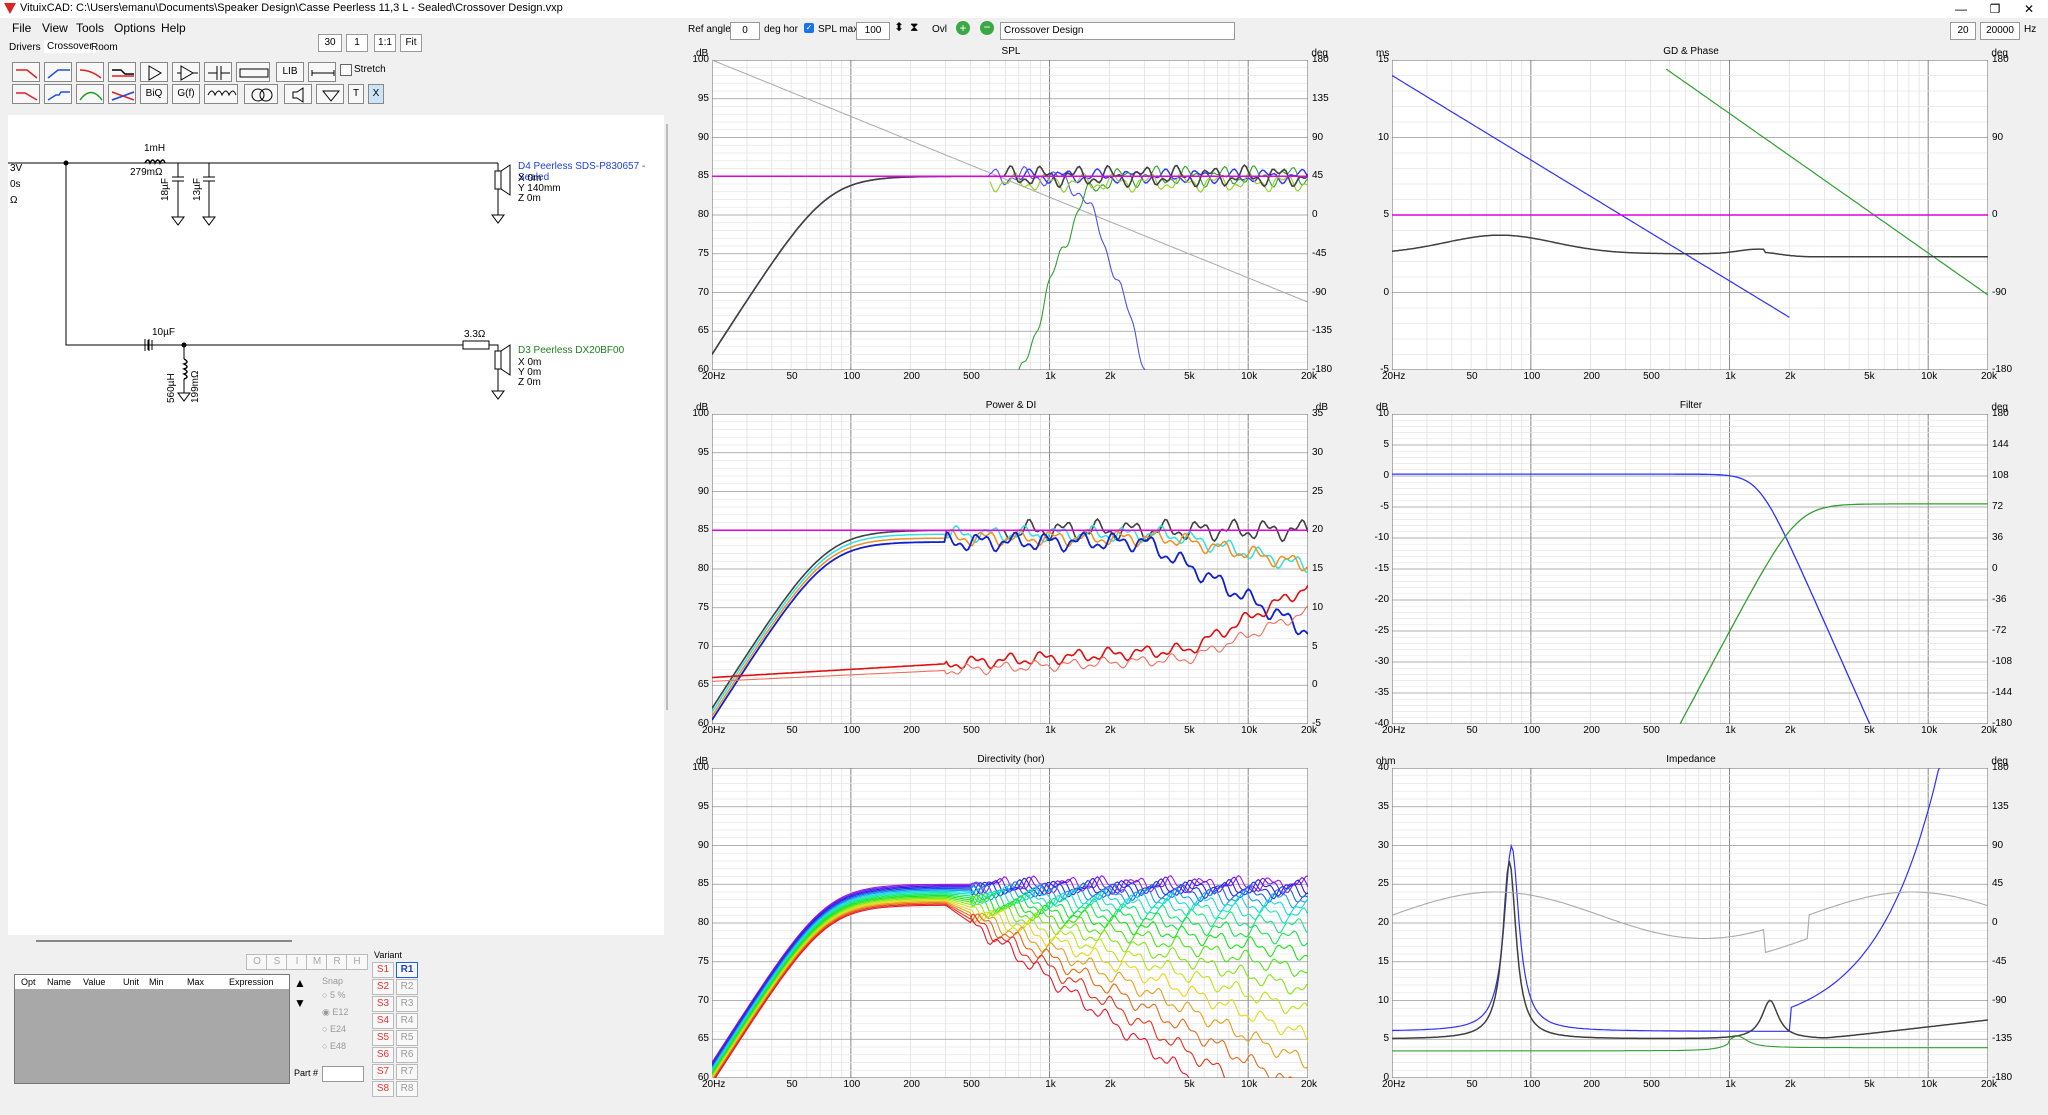  Describe the element at coordinates (122, 94) in the screenshot. I see `crossover-tool` at that location.